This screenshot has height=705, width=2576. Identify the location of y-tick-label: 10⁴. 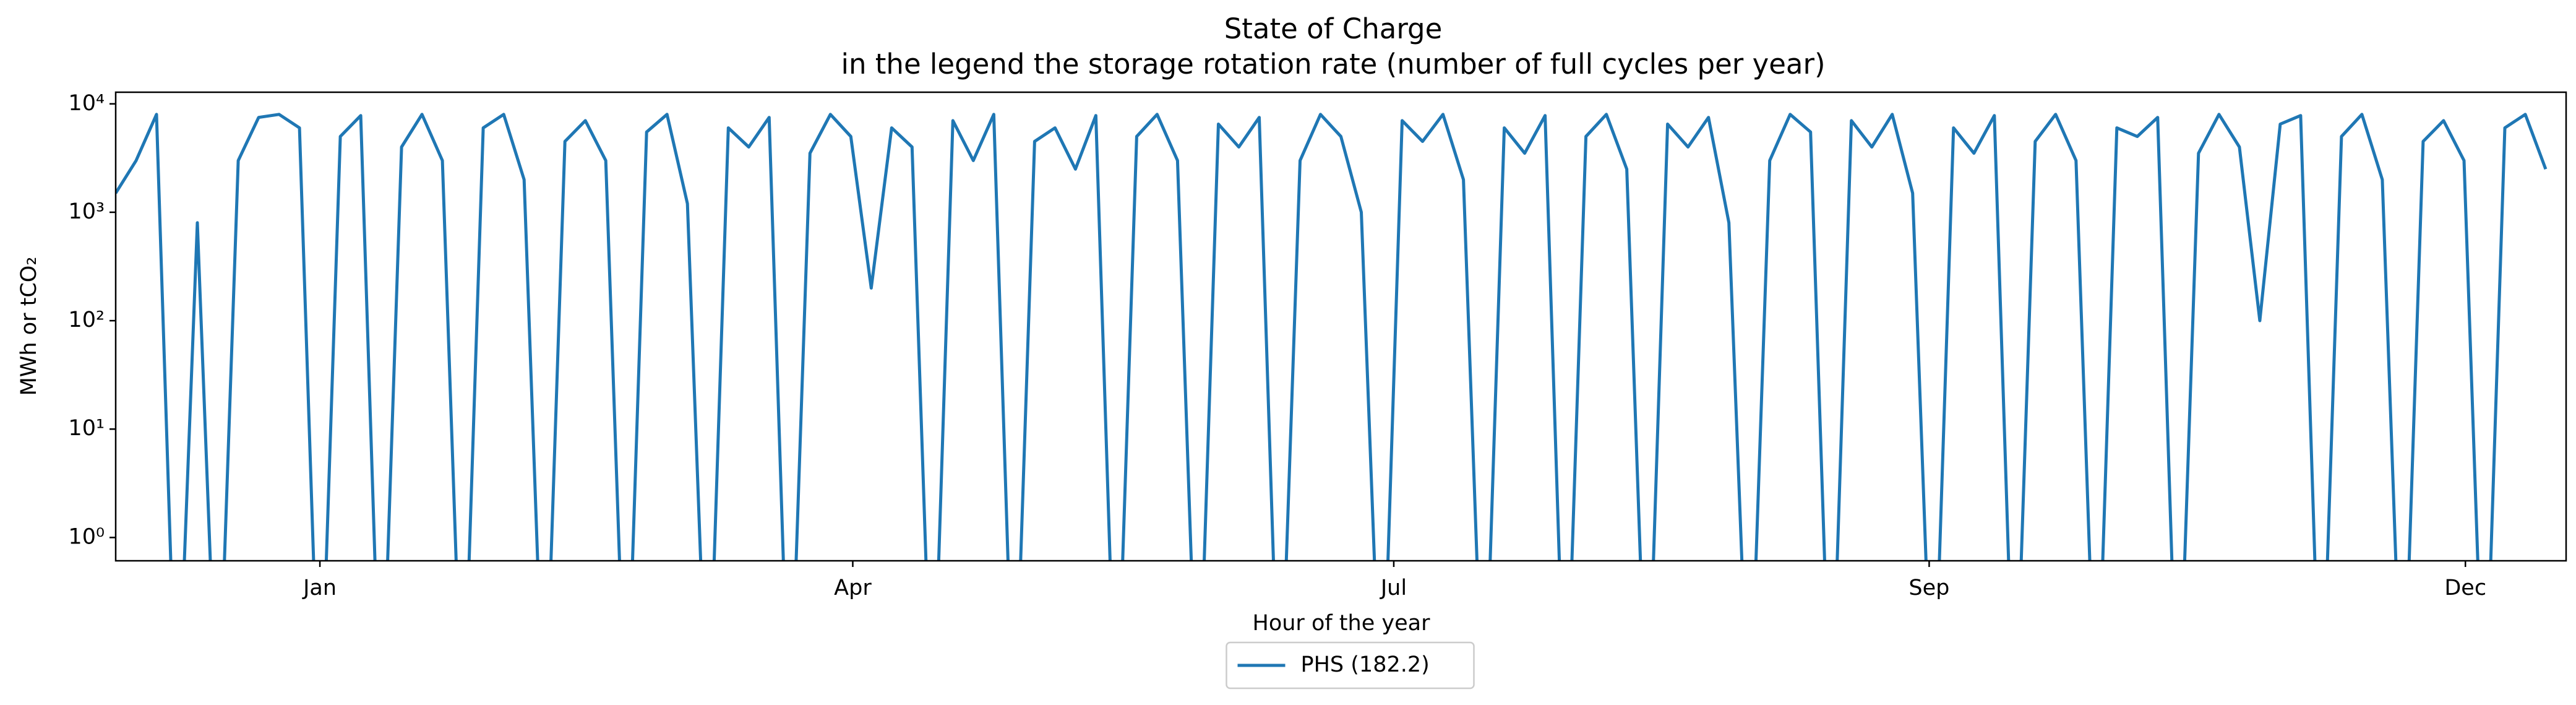
(86, 104).